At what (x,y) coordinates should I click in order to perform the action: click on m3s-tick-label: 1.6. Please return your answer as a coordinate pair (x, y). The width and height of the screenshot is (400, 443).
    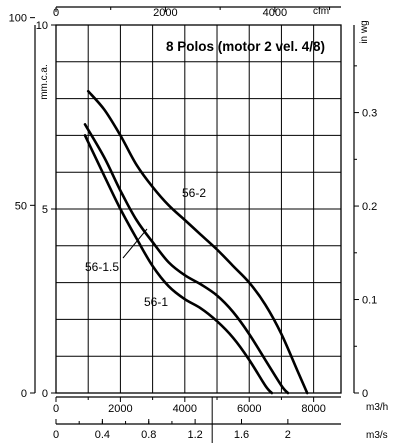
    Looking at the image, I should click on (241, 435).